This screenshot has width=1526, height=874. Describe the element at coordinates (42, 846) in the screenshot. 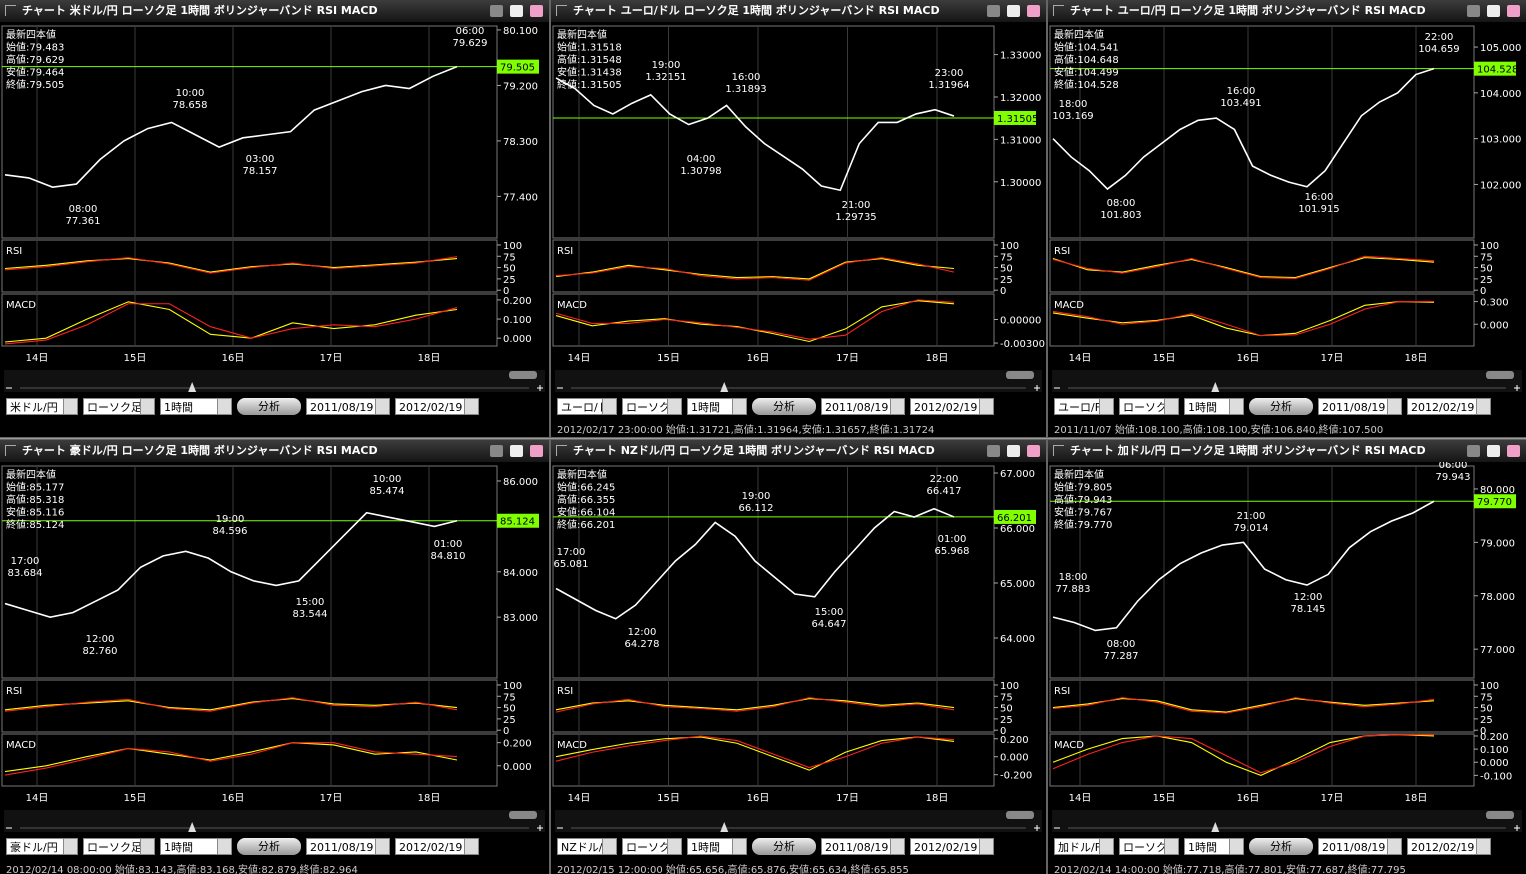

I see `pair-select: 豪ドル/円` at that location.